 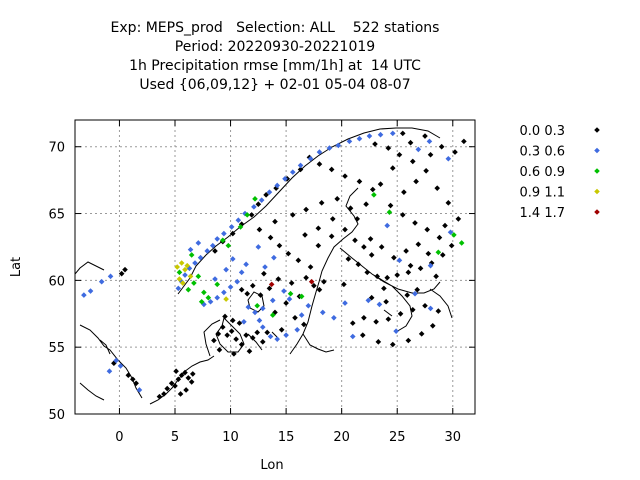 I want to click on x-tick-label: 0, so click(x=119, y=437).